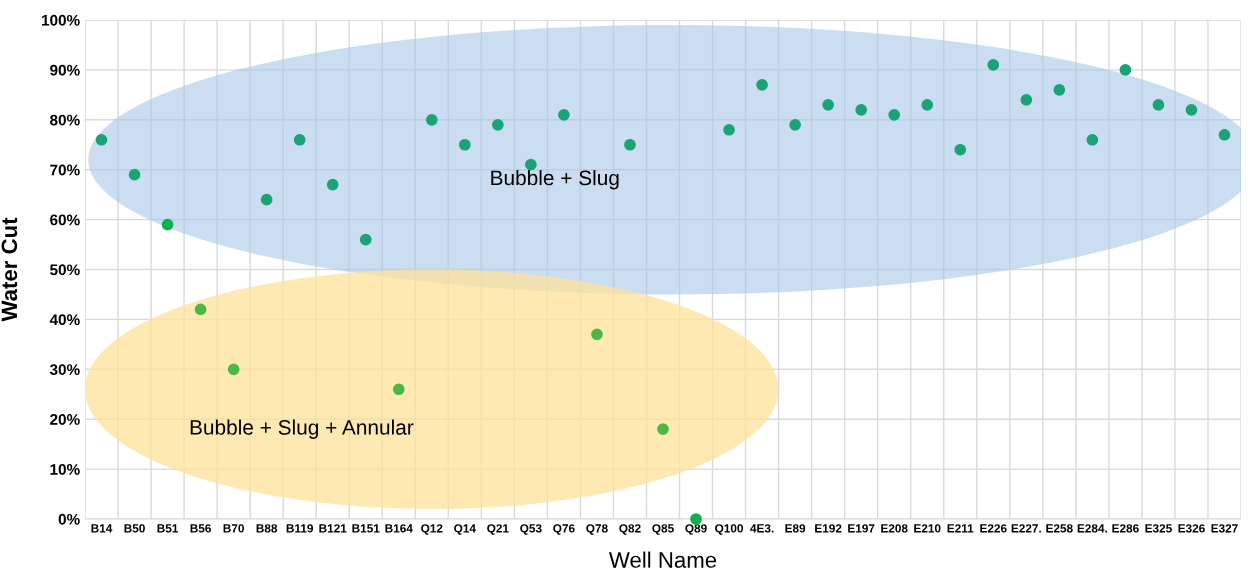 Image resolution: width=1257 pixels, height=581 pixels. Describe the element at coordinates (597, 529) in the screenshot. I see `x-tick-label: Q78` at that location.